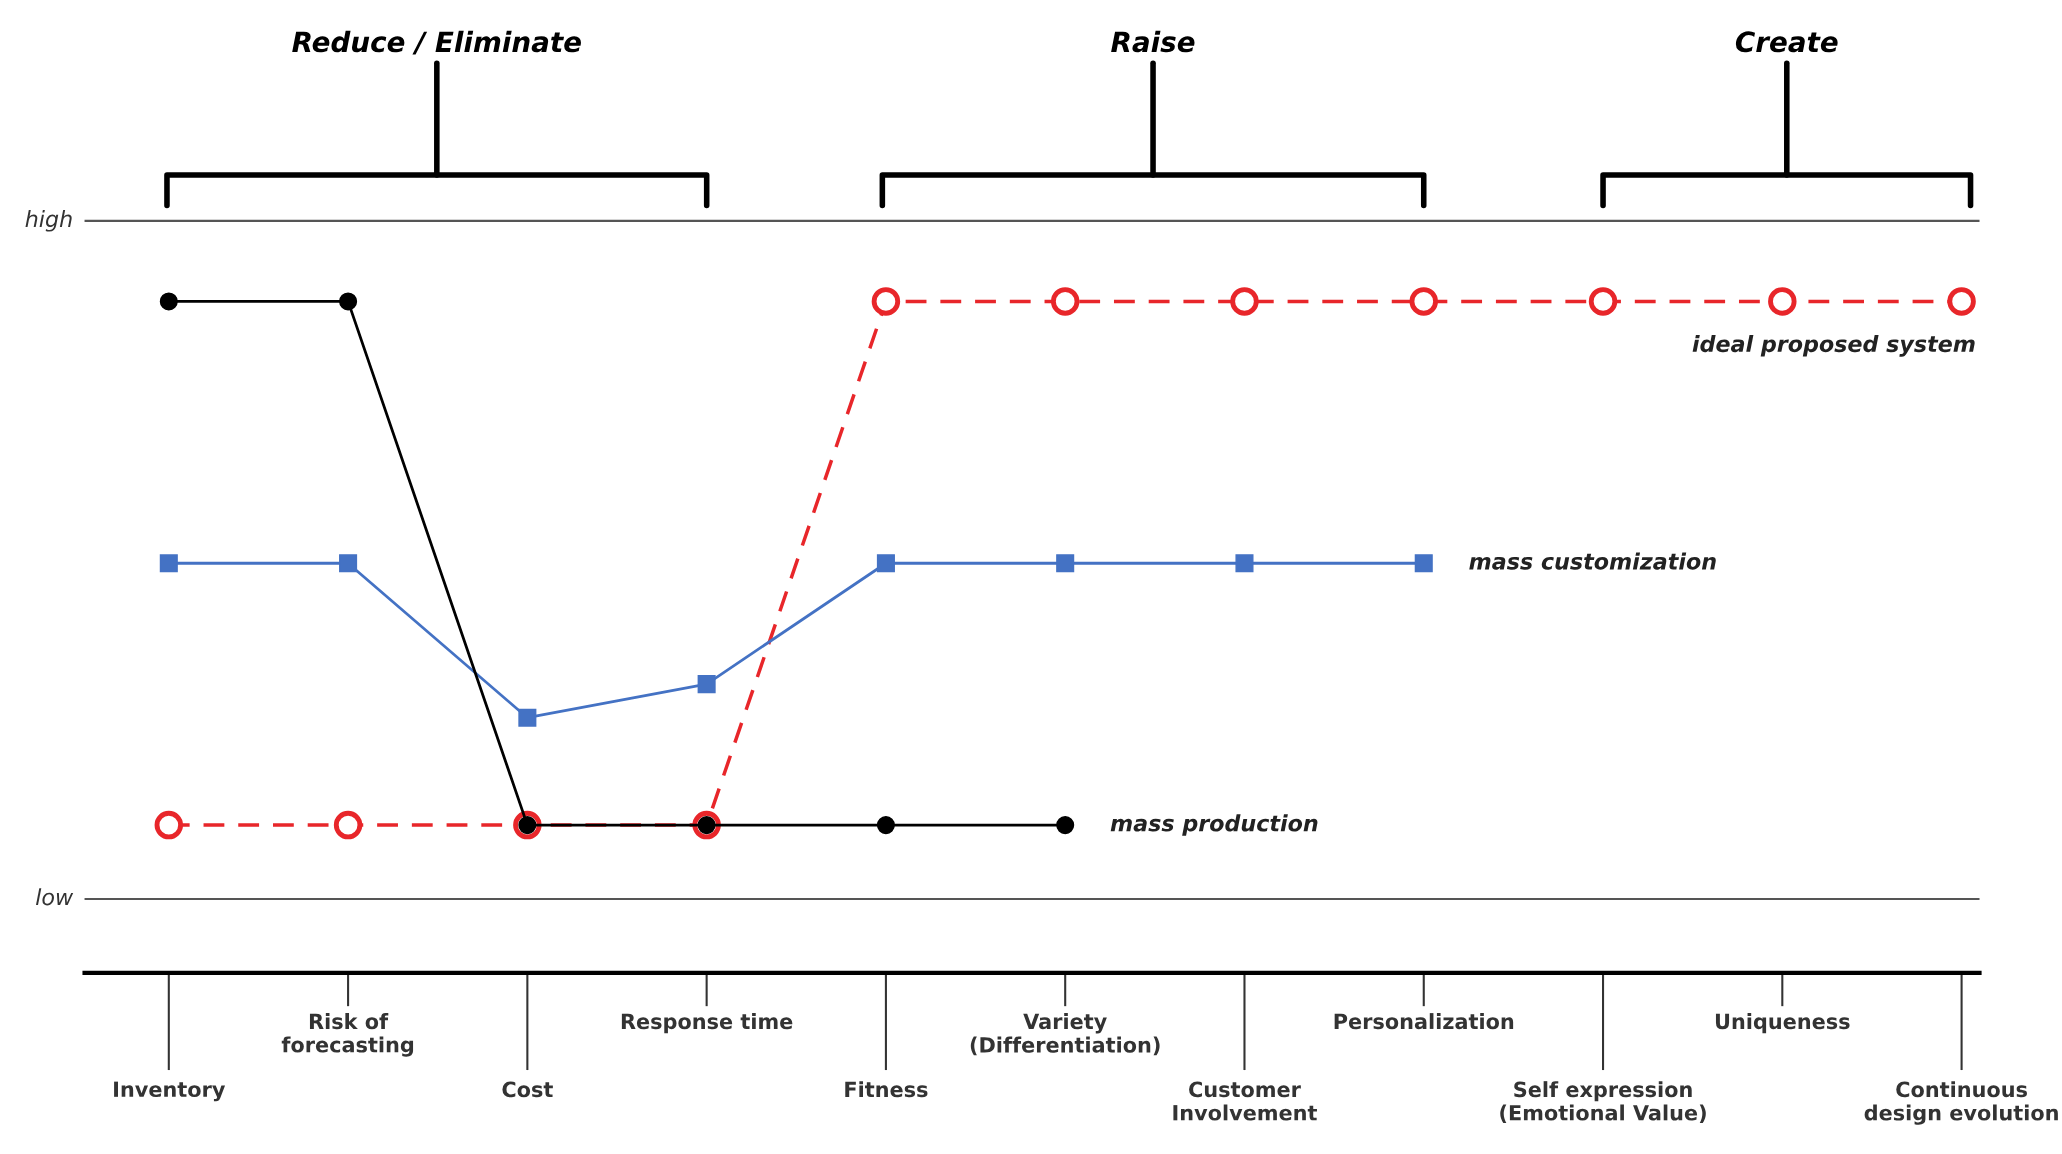 The height and width of the screenshot is (1154, 2062). I want to click on x-tick-label: Uniqueness, so click(1782, 1023).